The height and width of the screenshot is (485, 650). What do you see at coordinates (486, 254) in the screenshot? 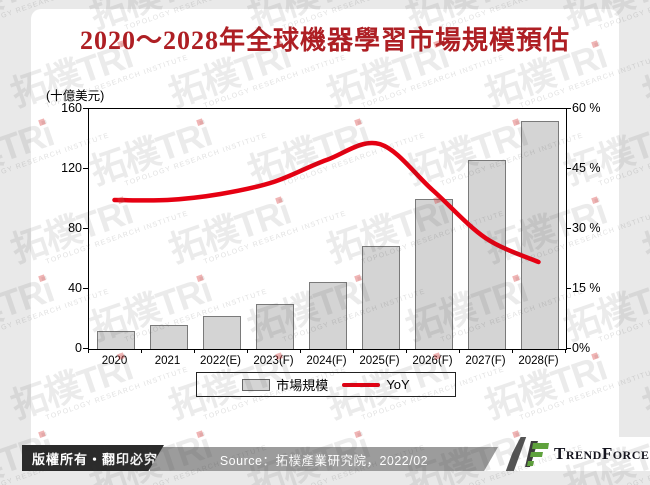
I see `bar-2027(F)` at bounding box center [486, 254].